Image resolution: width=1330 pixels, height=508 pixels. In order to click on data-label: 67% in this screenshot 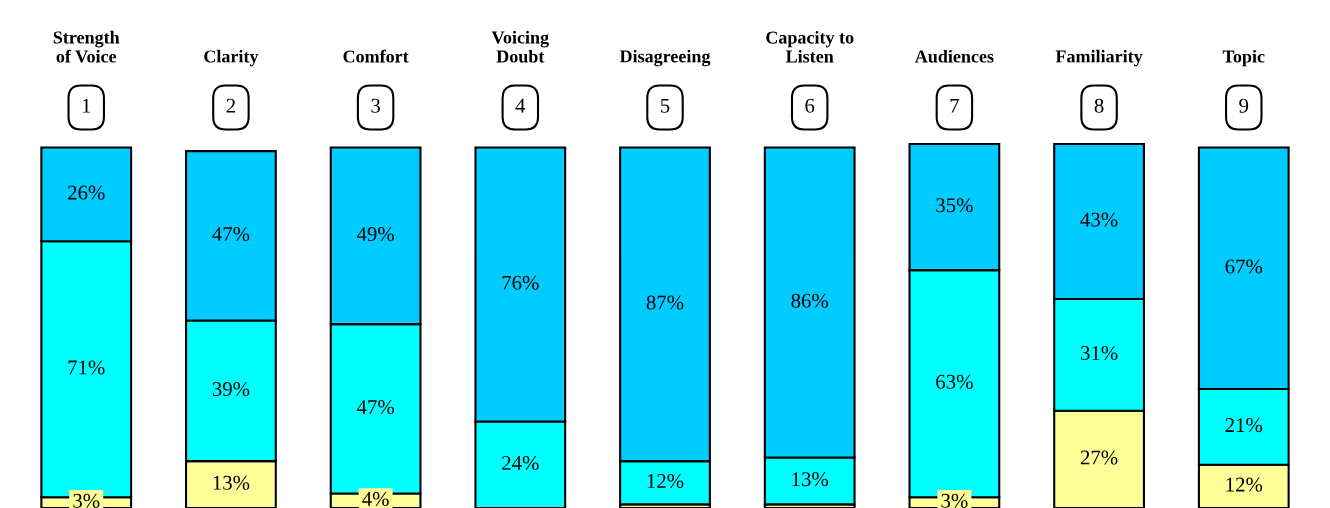, I will do `click(1244, 266)`.